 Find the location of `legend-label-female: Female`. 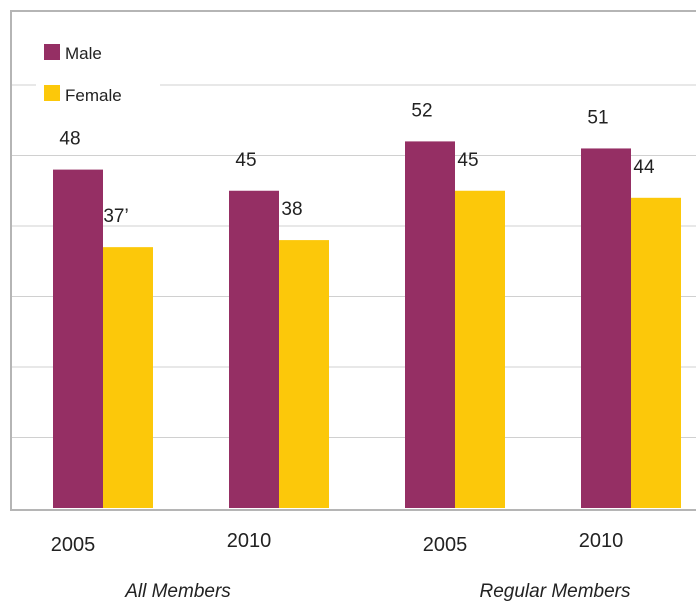

legend-label-female: Female is located at coordinates (93, 95).